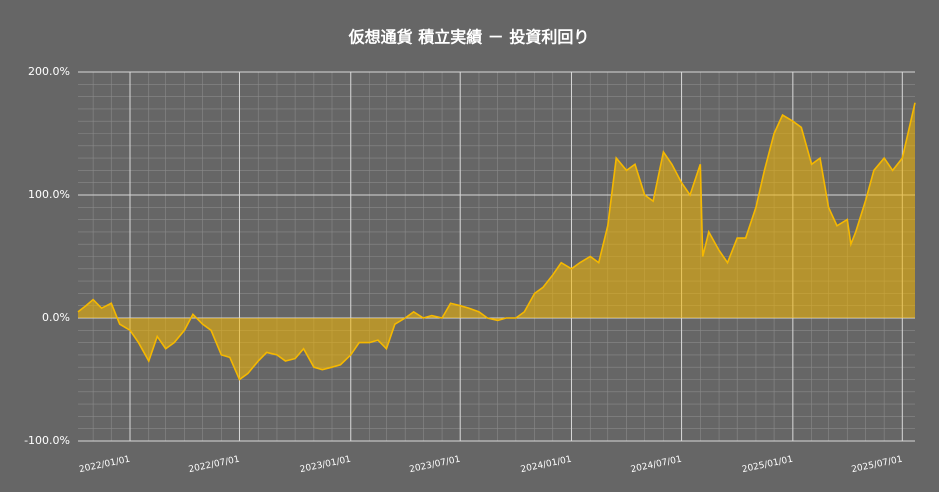  I want to click on y-tick-label: 200.0%, so click(49, 71).